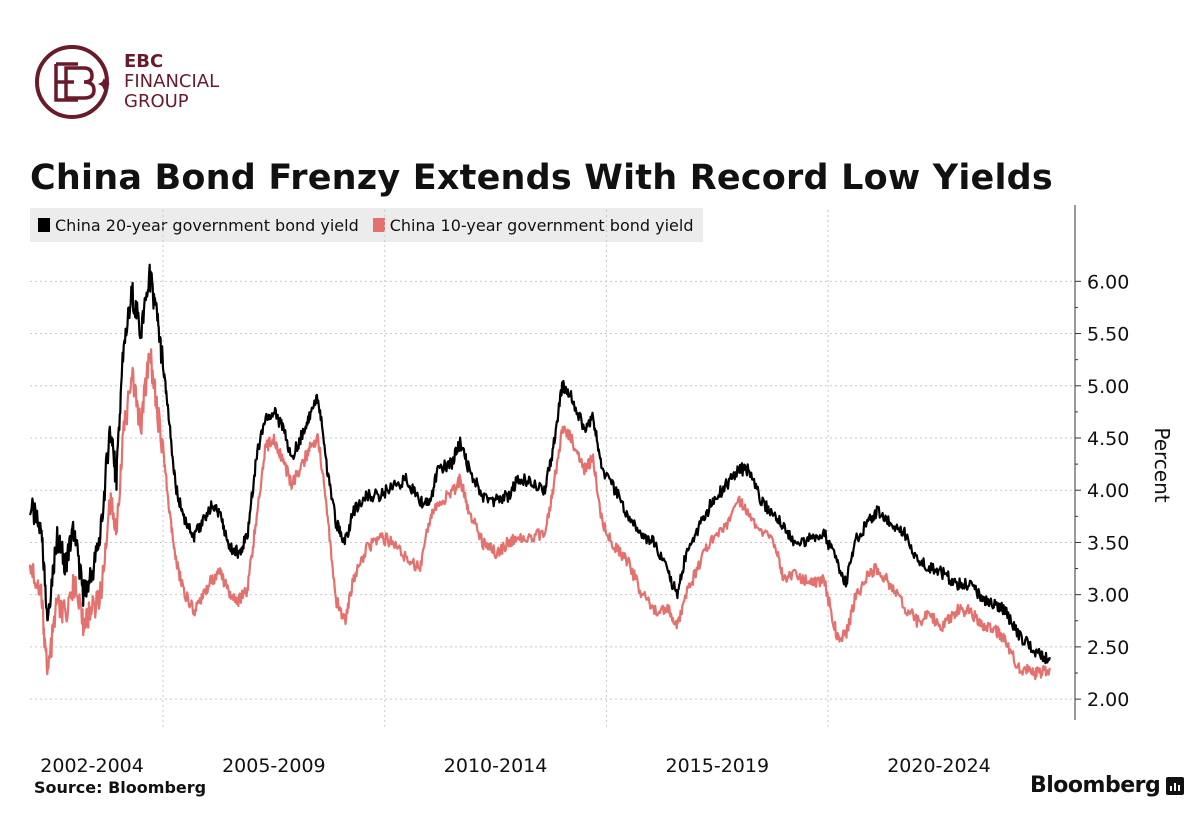  I want to click on x-period-label: 2002-2004, so click(92, 766).